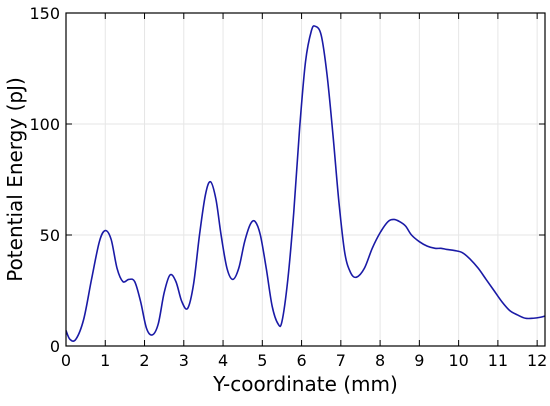 The image size is (550, 406). Describe the element at coordinates (301, 360) in the screenshot. I see `x-tick-label: 6` at that location.